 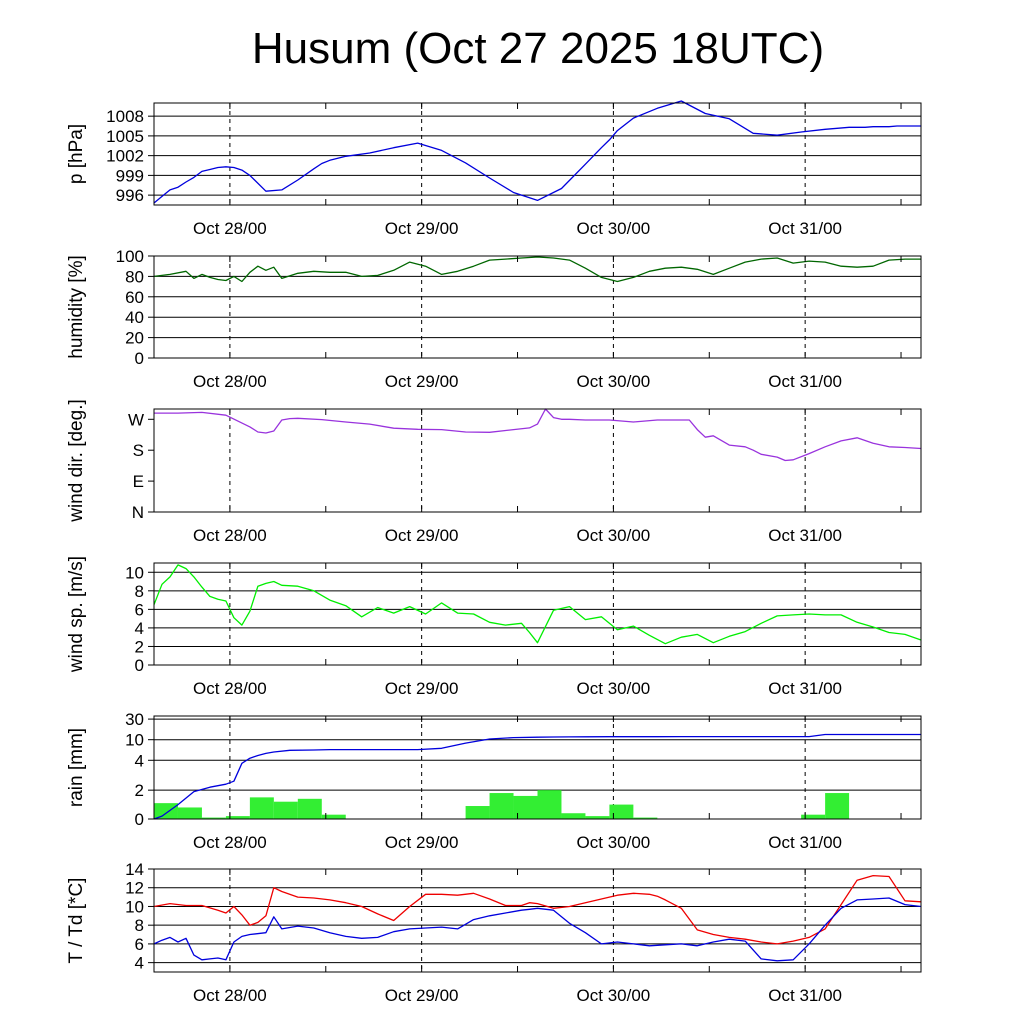 I want to click on y-axis-label: wind sp. [m/s], so click(x=76, y=614).